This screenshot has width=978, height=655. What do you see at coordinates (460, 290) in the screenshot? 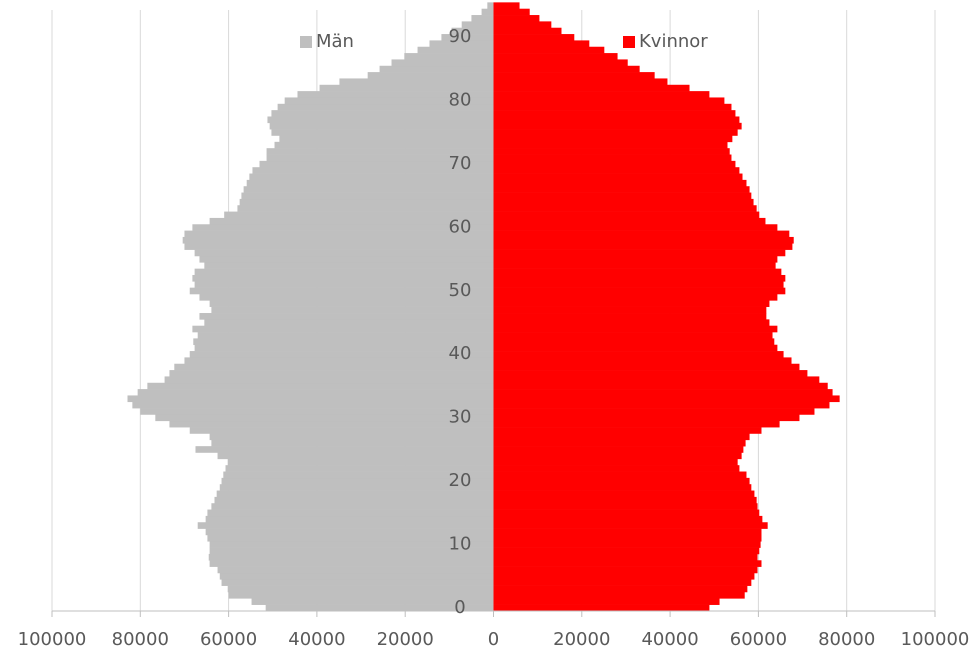
I see `y-tick-label: 50` at bounding box center [460, 290].